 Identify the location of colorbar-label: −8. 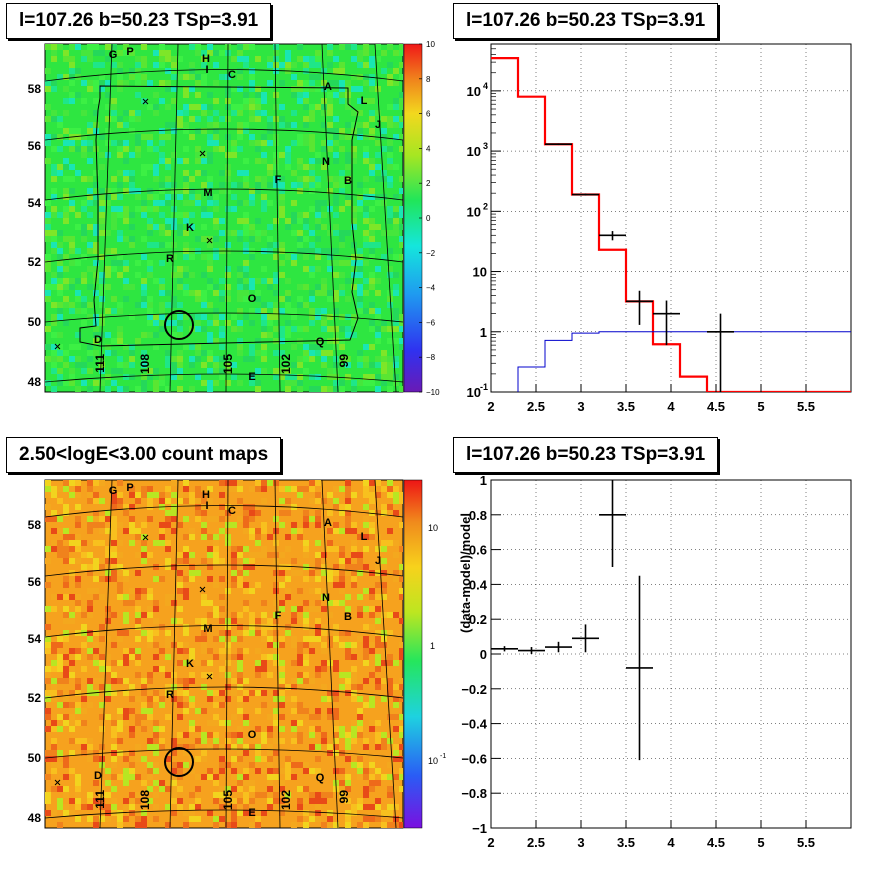
(431, 357).